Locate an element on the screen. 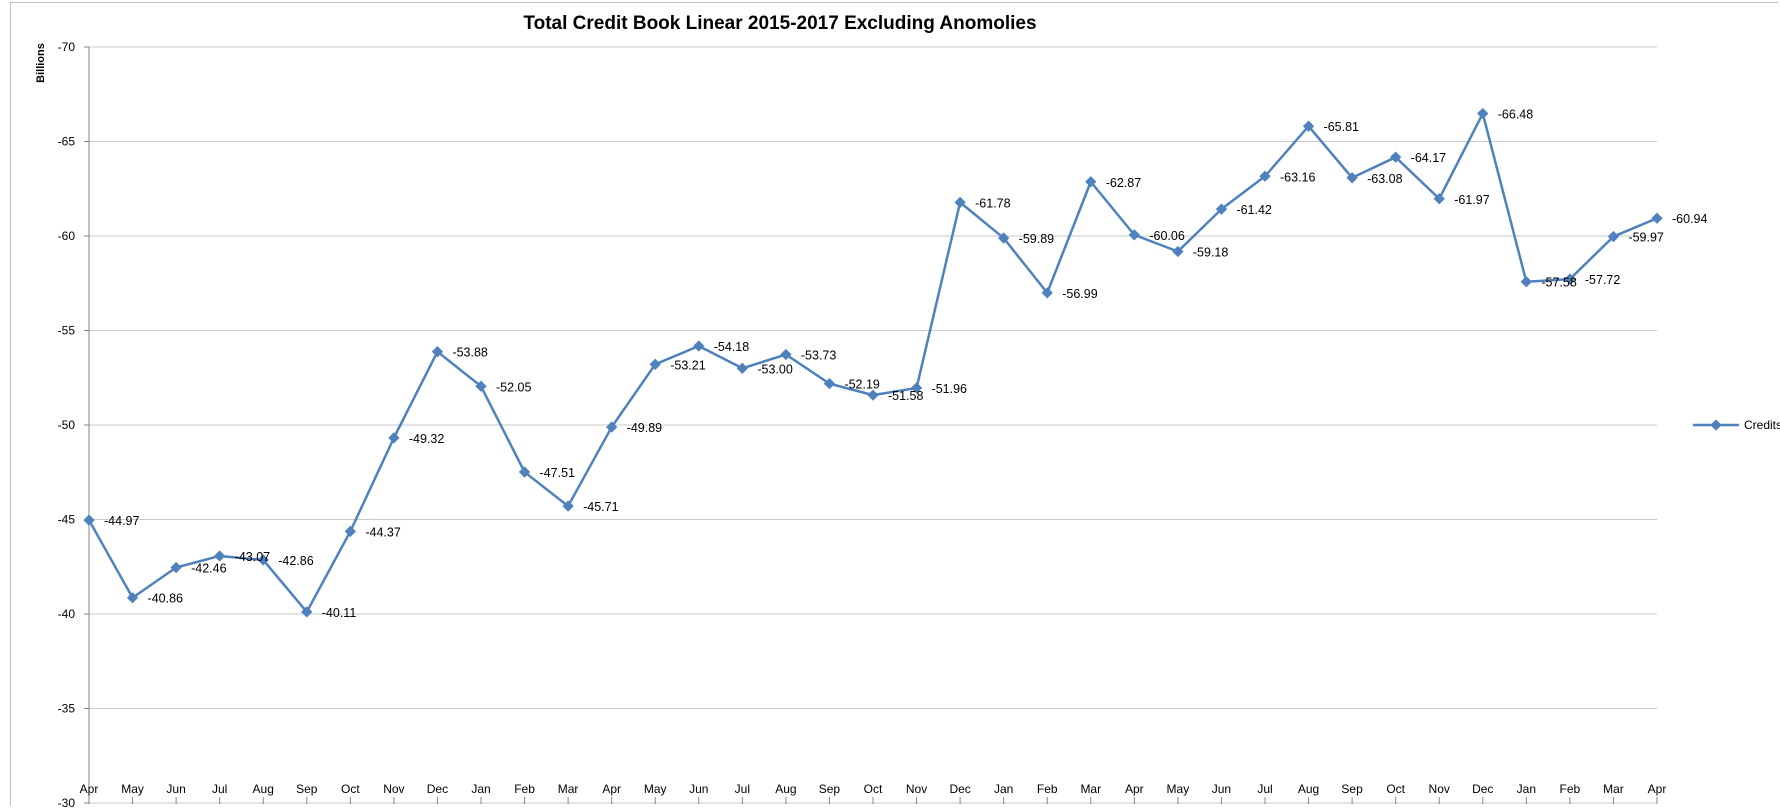 The image size is (1780, 808). y-tick-labels: -70 -65 -60 -55 -50 -45 -40 -35 -30 is located at coordinates (67, 424).